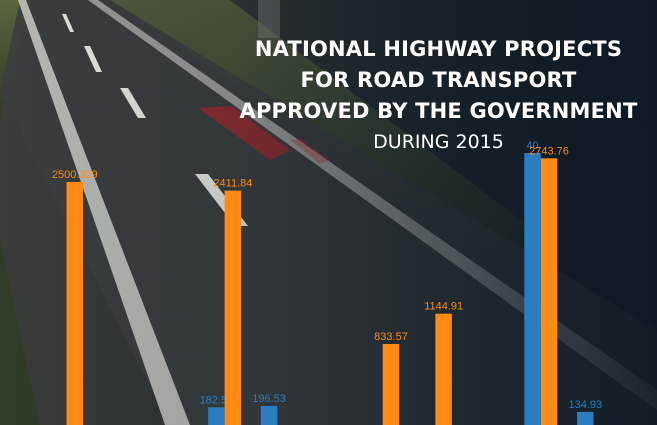 The width and height of the screenshot is (657, 425). I want to click on title-line-2: FOR ROAD TRANSPORT, so click(438, 80).